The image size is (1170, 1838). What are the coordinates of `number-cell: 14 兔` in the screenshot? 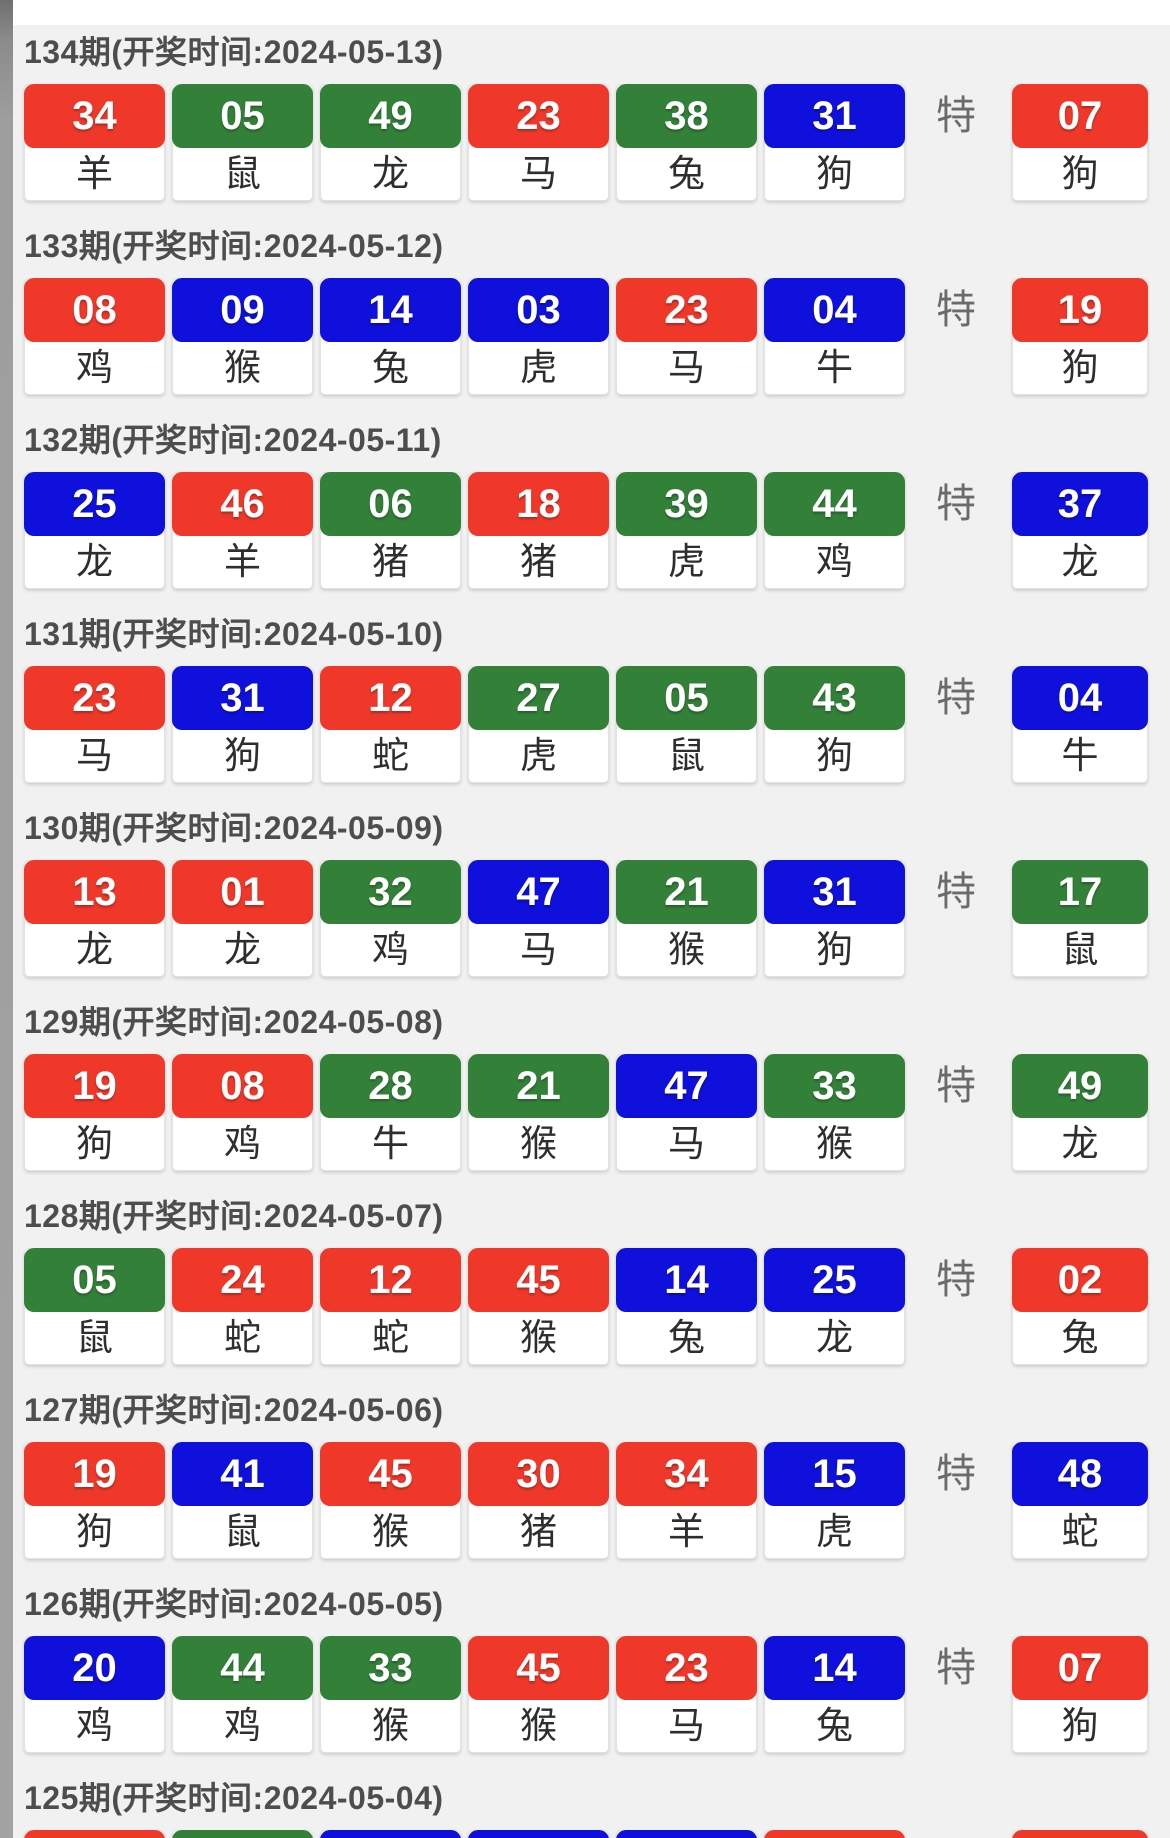 It's located at (686, 1306).